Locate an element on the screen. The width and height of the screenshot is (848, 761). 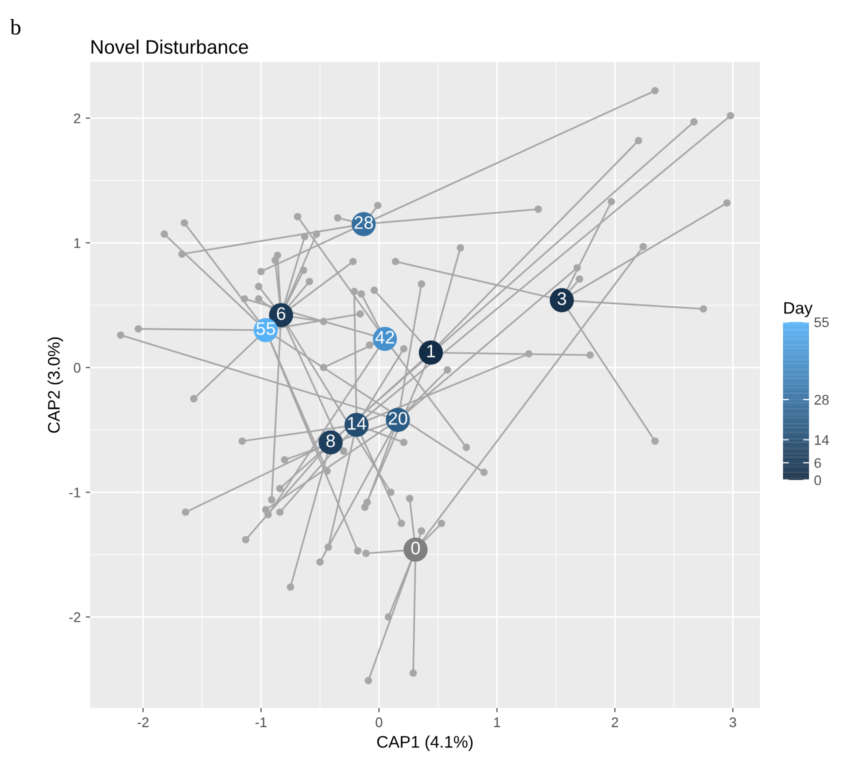
chart-title: Novel Disturbance is located at coordinates (170, 47).